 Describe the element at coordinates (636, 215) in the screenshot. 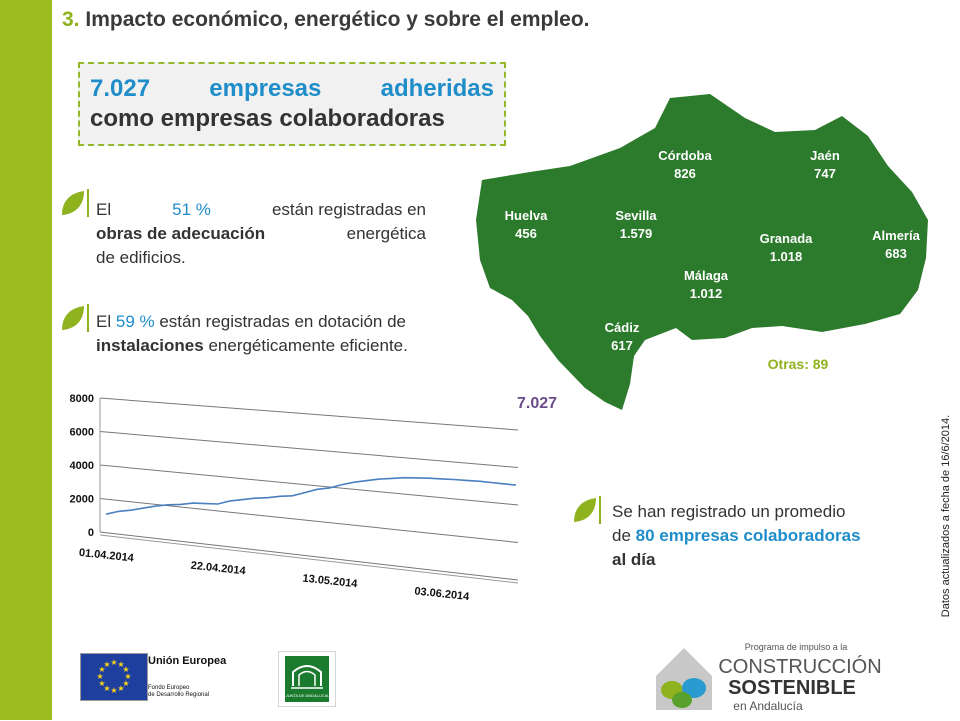

I see `province-name-sevilla: Sevilla` at that location.